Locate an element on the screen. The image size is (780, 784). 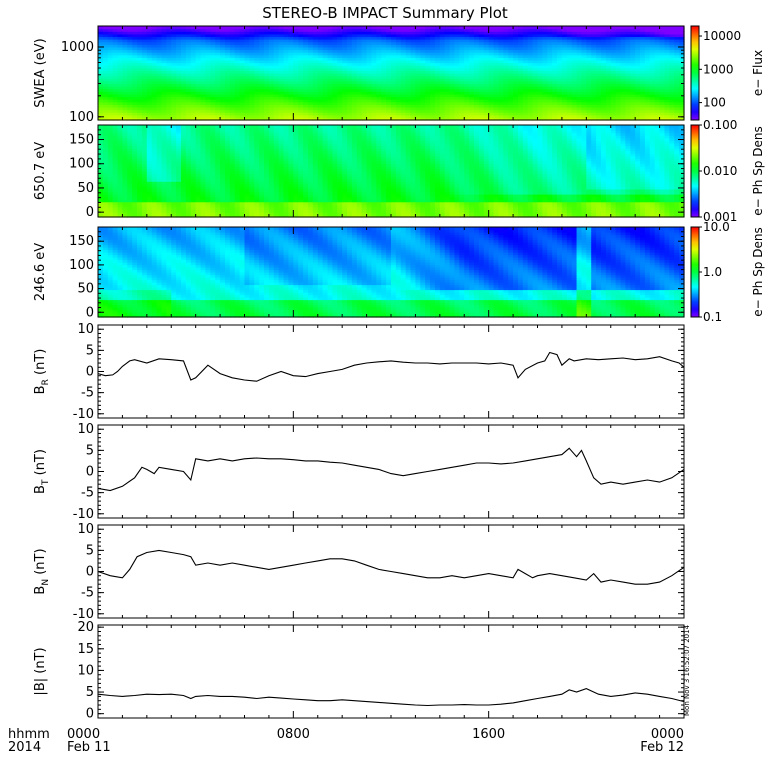
swea-colorbar-tick-label: 100 is located at coordinates (714, 103).